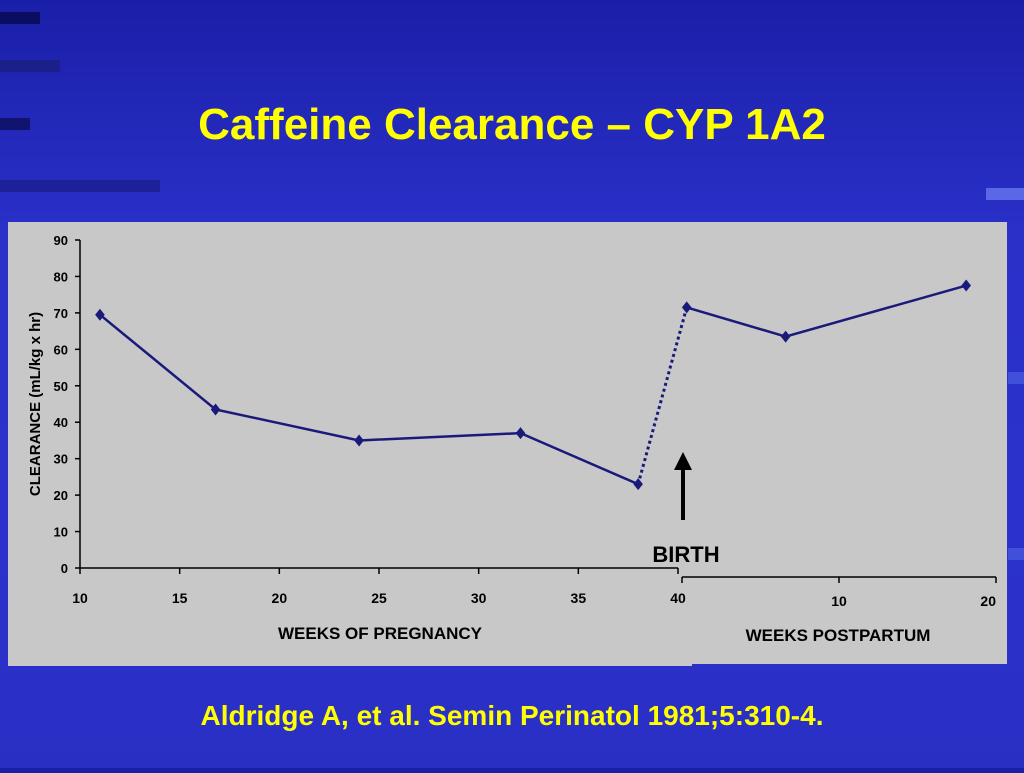  What do you see at coordinates (61, 495) in the screenshot?
I see `y-tick-label: 20` at bounding box center [61, 495].